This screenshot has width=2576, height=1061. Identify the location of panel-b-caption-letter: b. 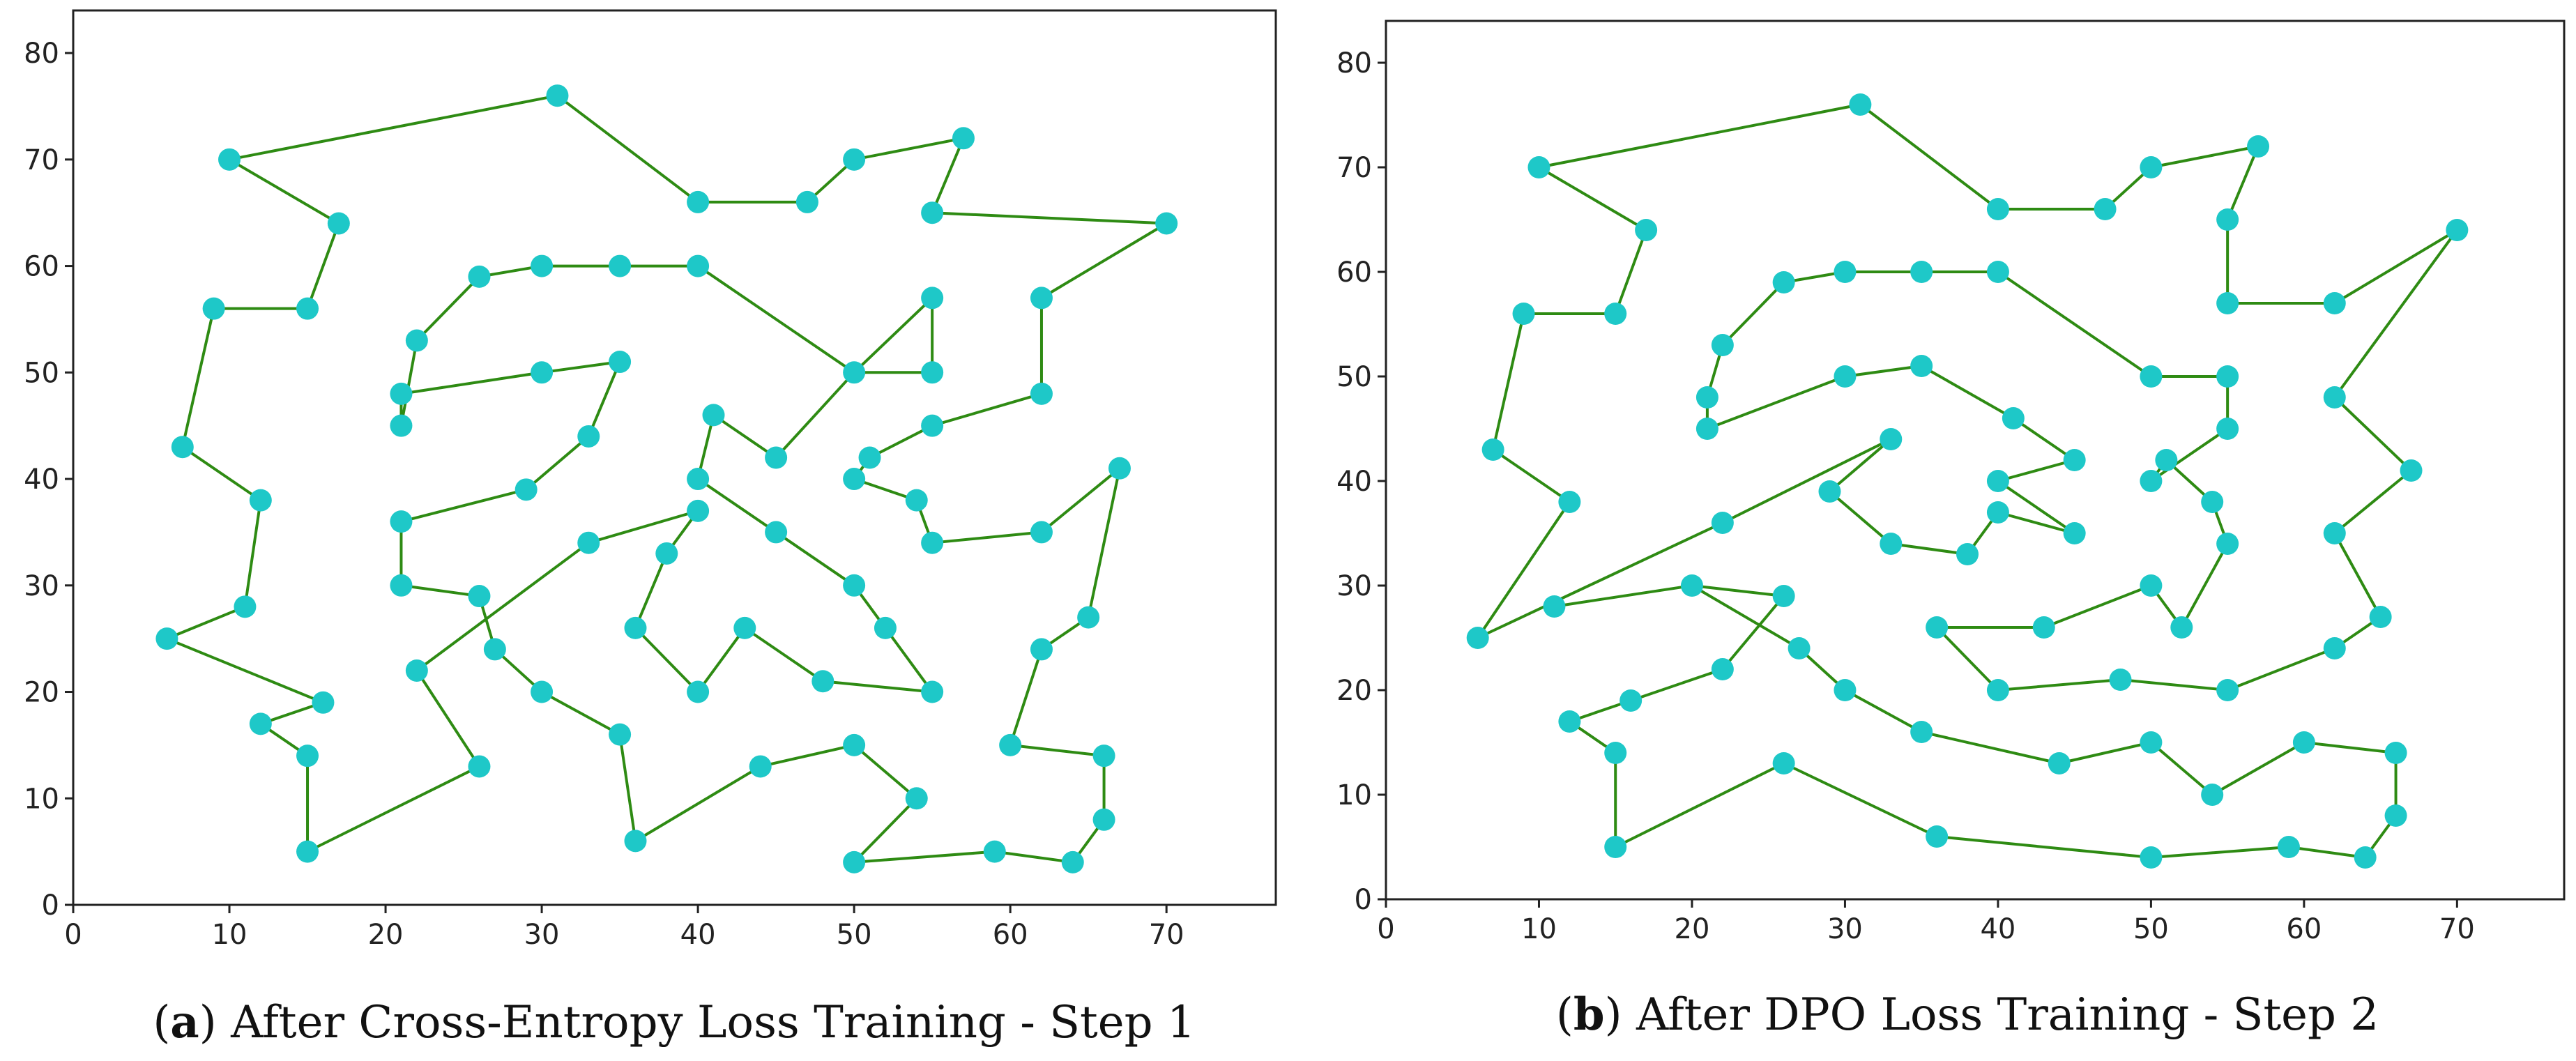
(1589, 1015).